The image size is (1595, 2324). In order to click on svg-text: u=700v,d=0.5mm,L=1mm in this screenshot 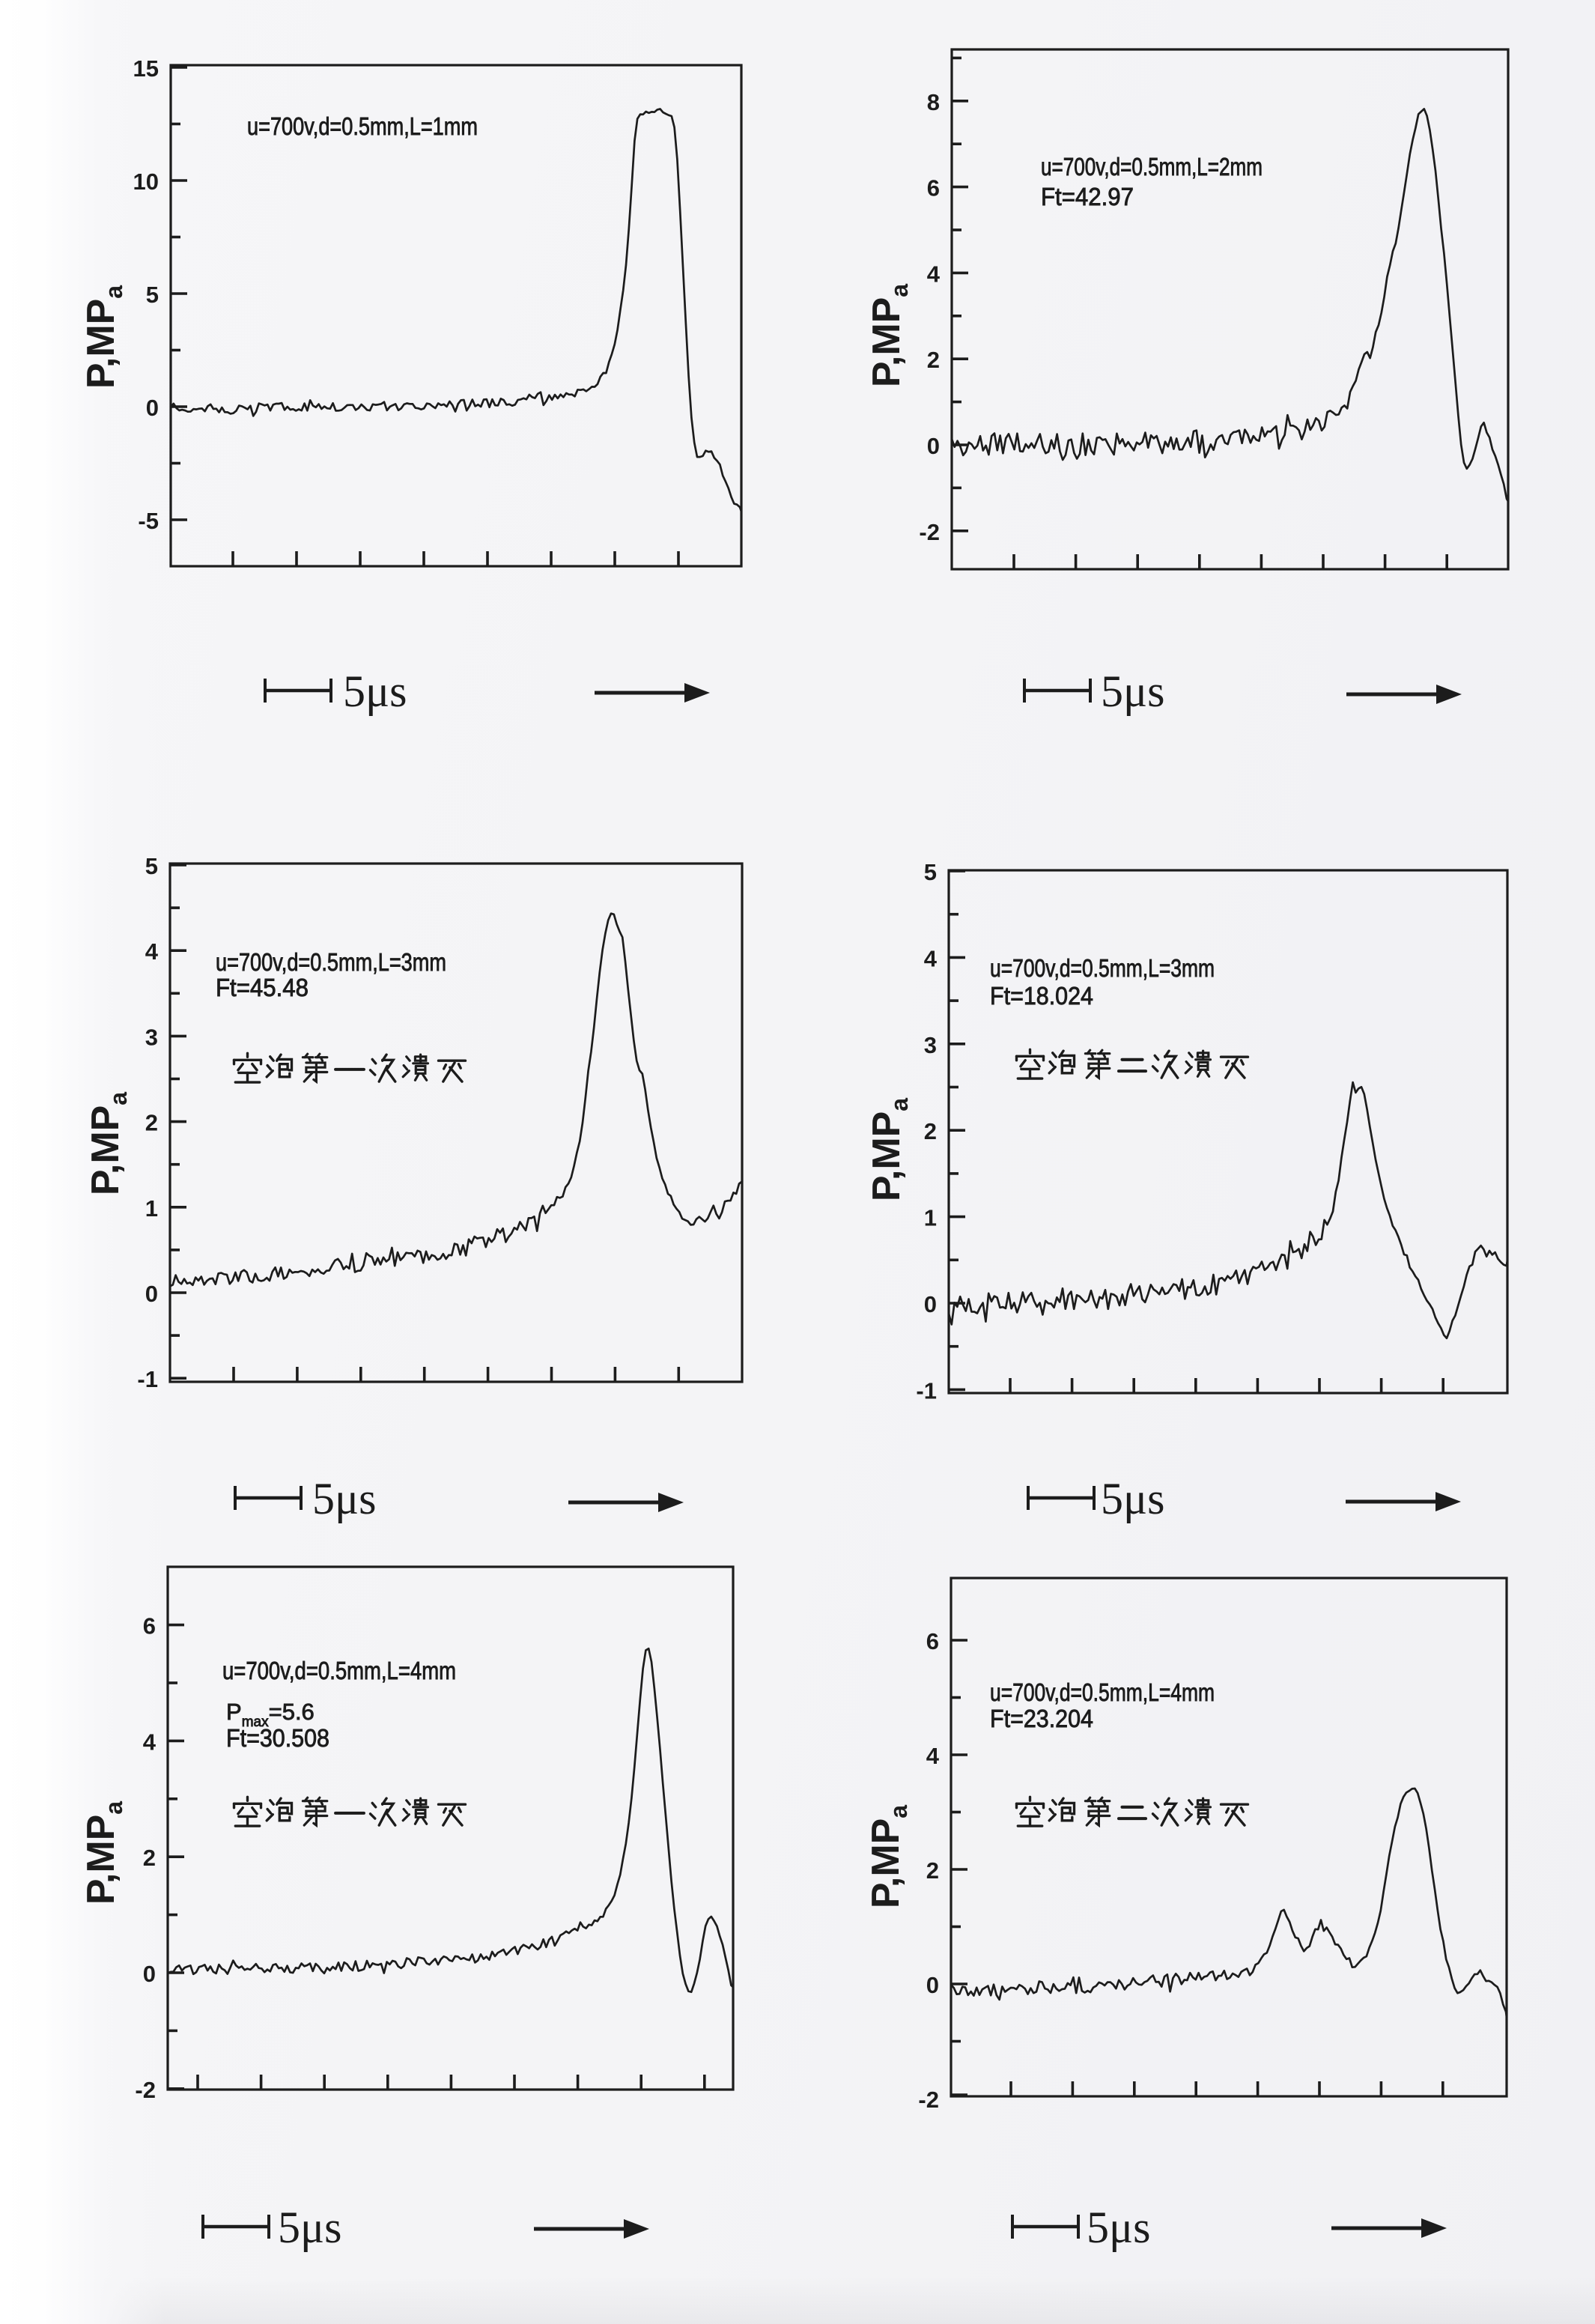, I will do `click(363, 126)`.